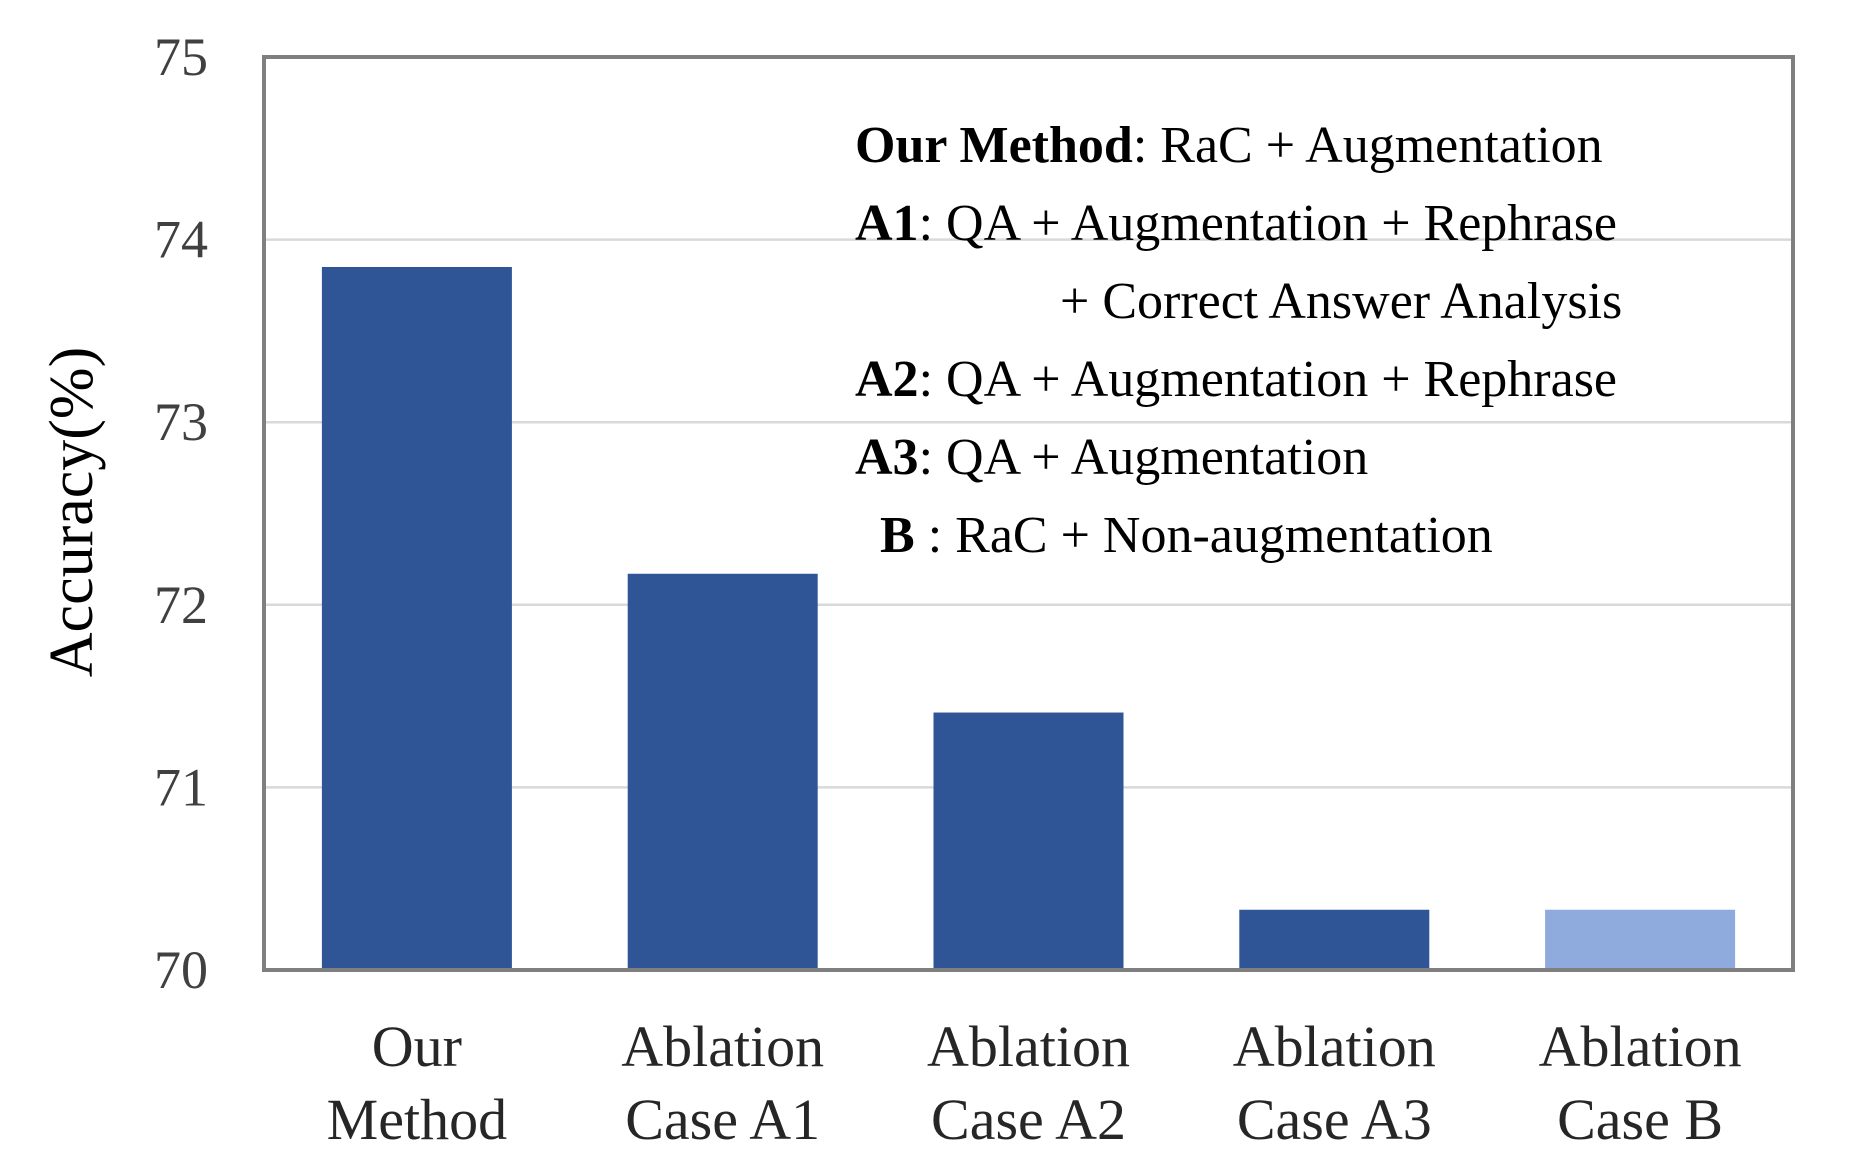  Describe the element at coordinates (181, 57) in the screenshot. I see `y-tick-label: 75` at that location.